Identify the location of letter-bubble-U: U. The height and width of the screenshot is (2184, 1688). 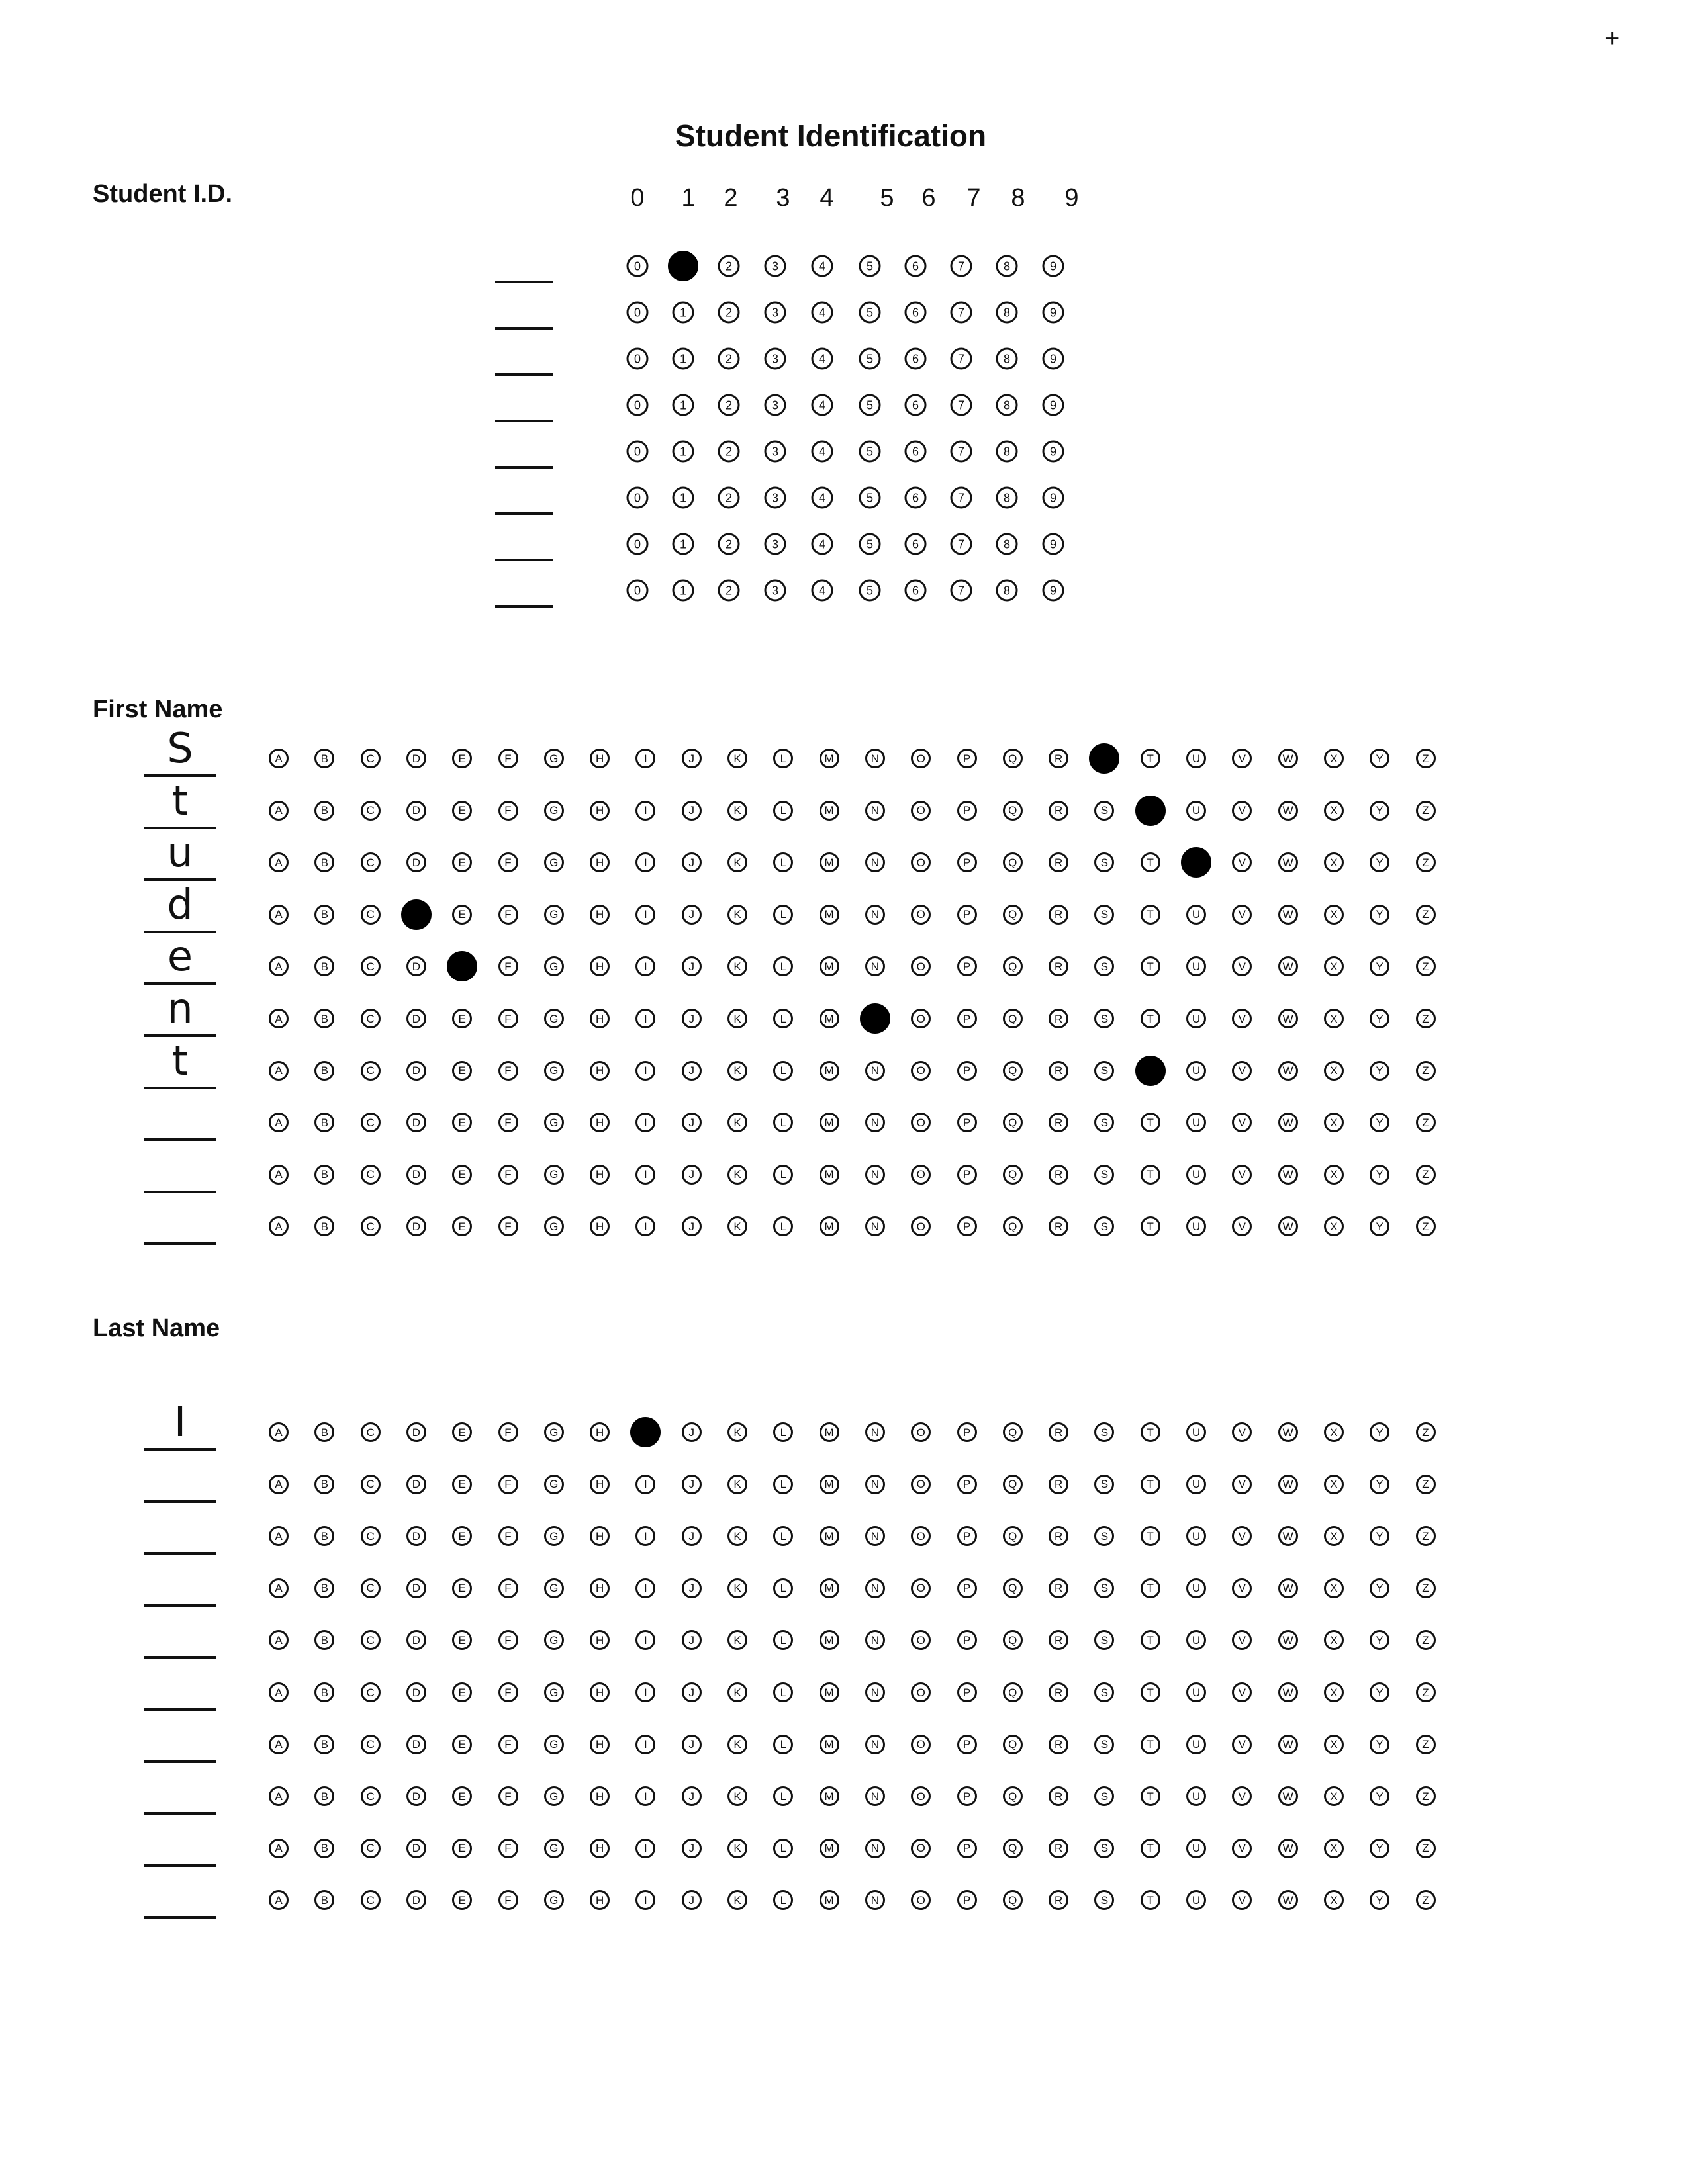
(1196, 1123).